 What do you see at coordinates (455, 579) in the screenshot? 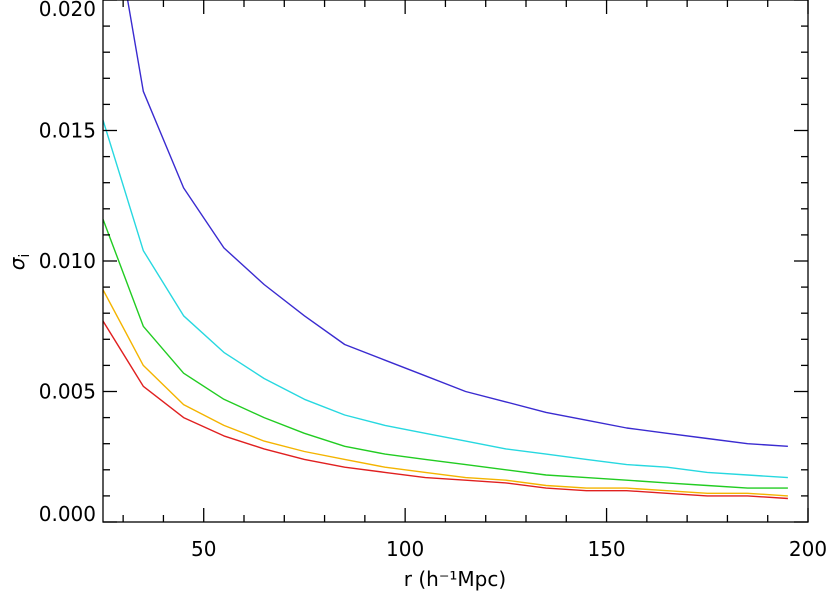
I see `x-axis-label: r (h⁻¹Mpc)` at bounding box center [455, 579].